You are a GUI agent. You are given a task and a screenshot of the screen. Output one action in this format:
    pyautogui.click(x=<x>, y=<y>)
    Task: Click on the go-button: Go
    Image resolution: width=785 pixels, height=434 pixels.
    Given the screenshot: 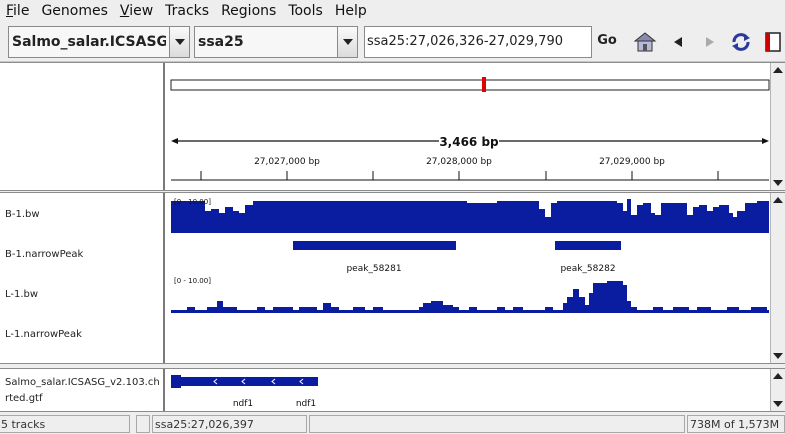 What is the action you would take?
    pyautogui.click(x=607, y=40)
    